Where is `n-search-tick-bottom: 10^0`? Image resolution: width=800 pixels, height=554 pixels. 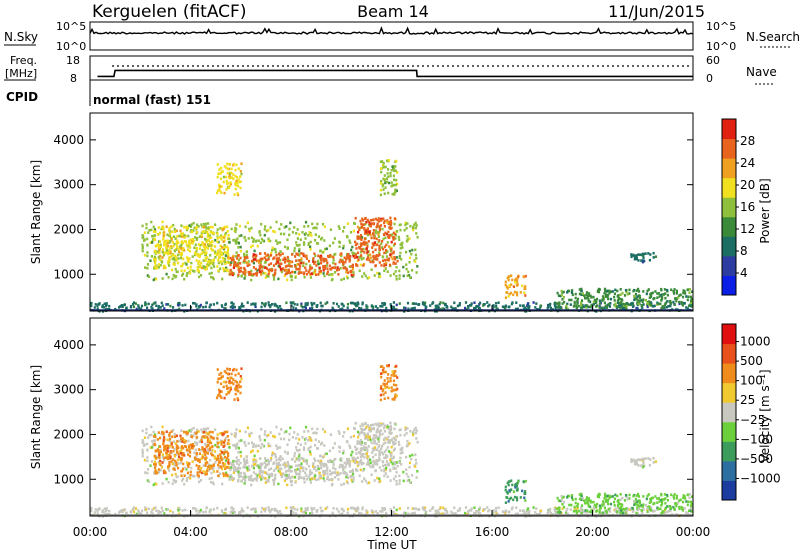 n-search-tick-bottom: 10^0 is located at coordinates (721, 46).